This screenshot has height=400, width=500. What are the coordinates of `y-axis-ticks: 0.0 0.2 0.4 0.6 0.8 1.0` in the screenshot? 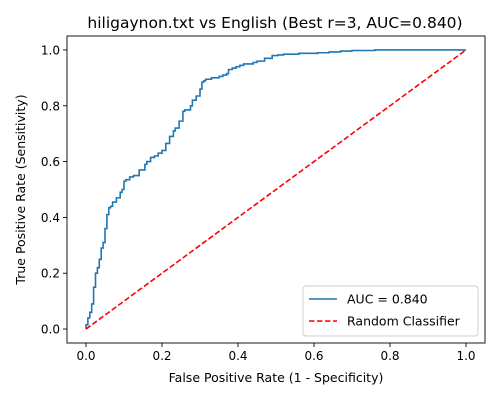 It's located at (54, 190).